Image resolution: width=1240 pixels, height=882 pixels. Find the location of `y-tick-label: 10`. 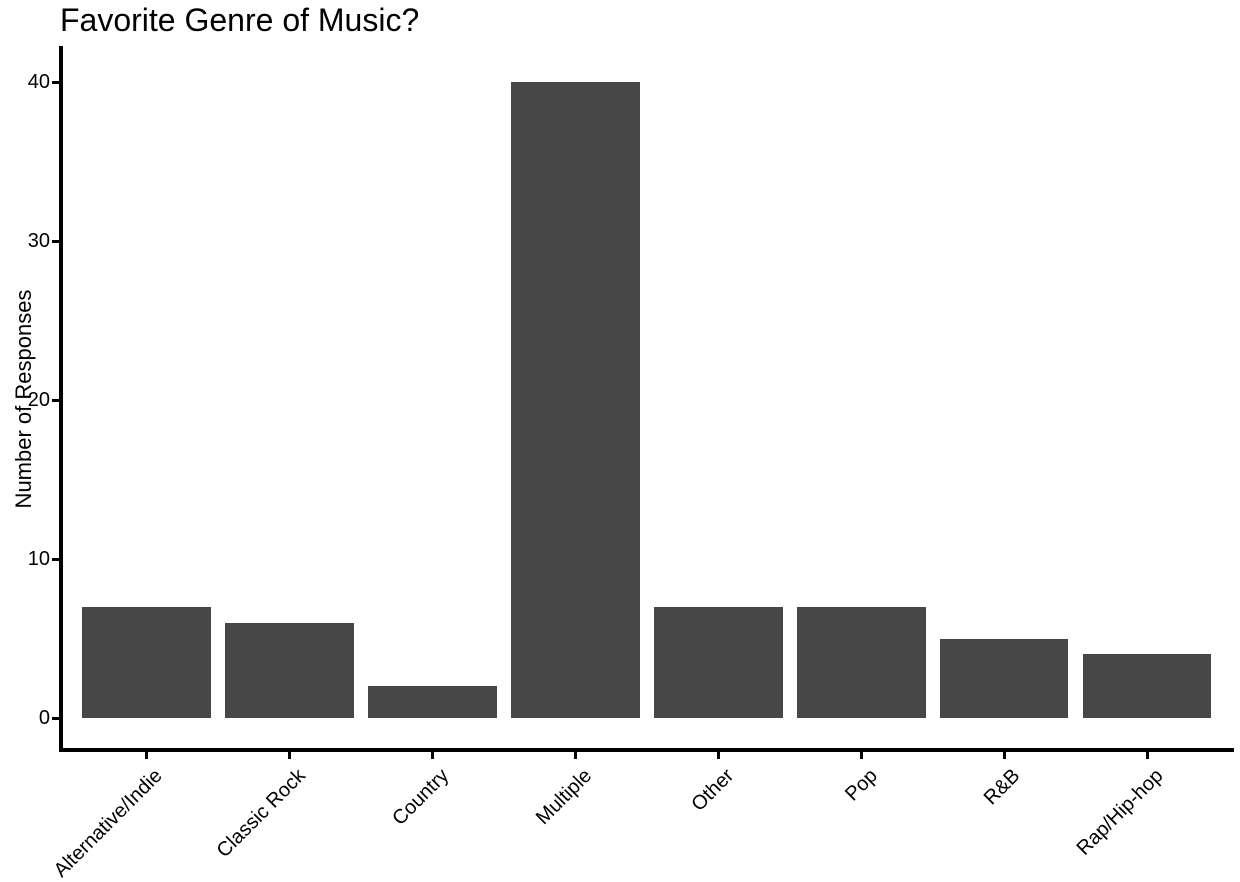

y-tick-label: 10 is located at coordinates (38, 559).